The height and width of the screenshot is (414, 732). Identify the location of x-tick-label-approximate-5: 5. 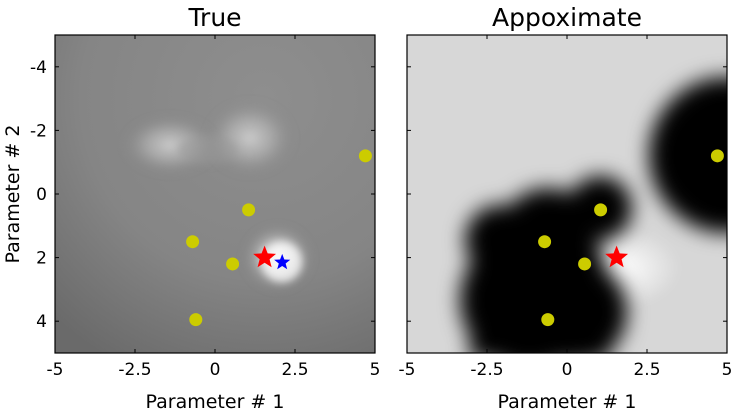
(727, 370).